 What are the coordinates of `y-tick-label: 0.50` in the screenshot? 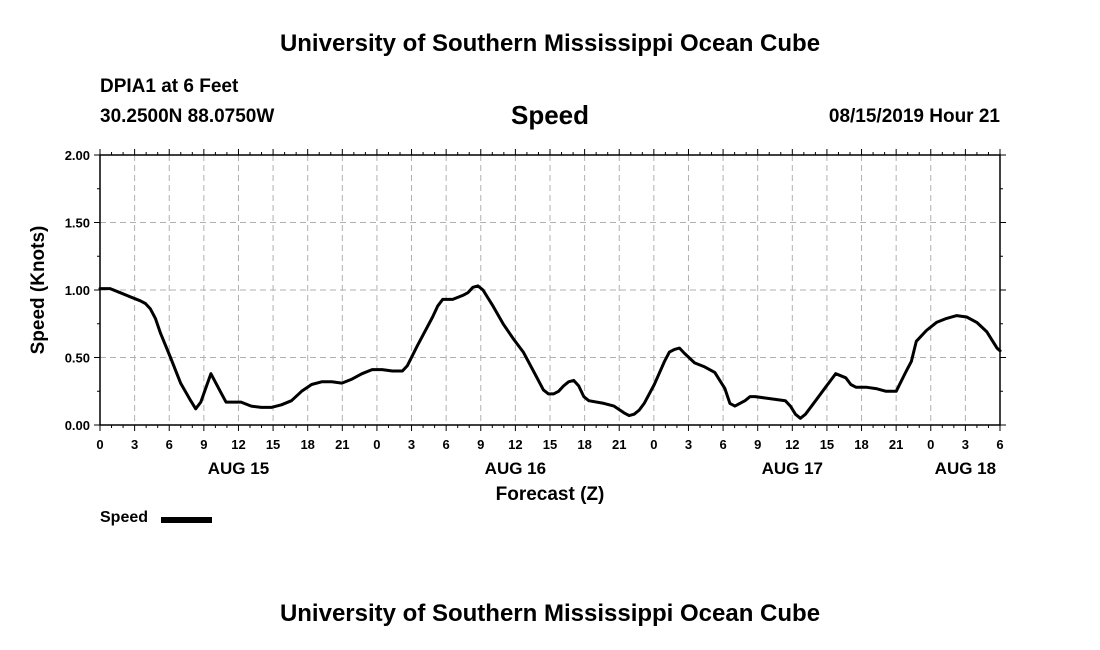 It's located at (77, 358).